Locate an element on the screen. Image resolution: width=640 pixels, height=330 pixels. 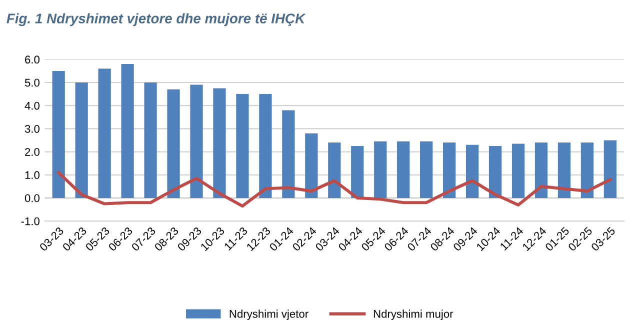
legend-label: Ndryshimi mujor is located at coordinates (414, 315).